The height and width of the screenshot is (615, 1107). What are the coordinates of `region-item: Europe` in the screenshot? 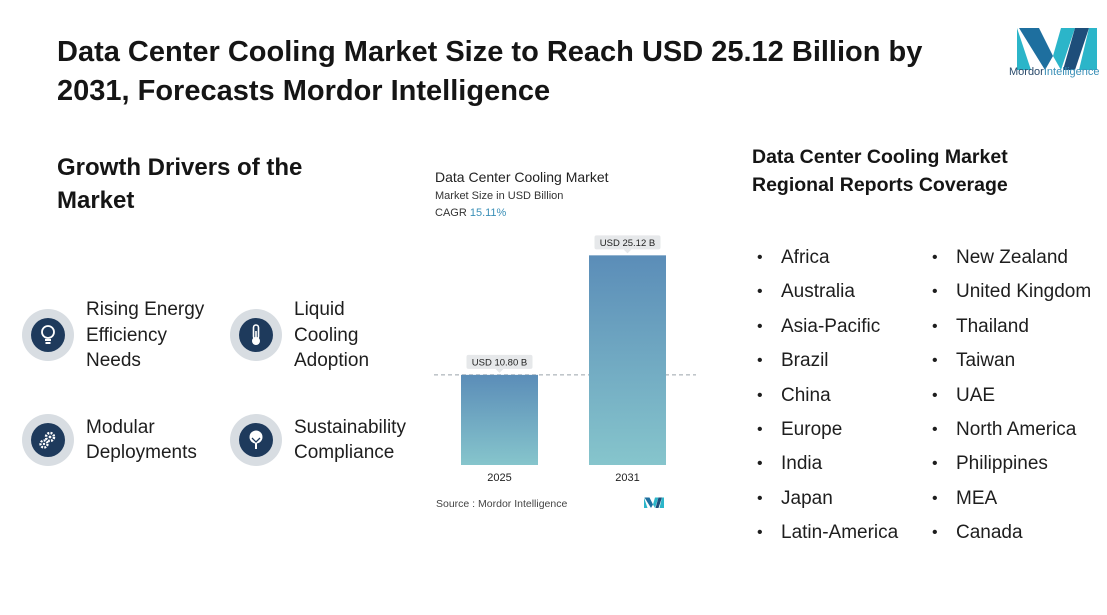 It's located at (825, 433).